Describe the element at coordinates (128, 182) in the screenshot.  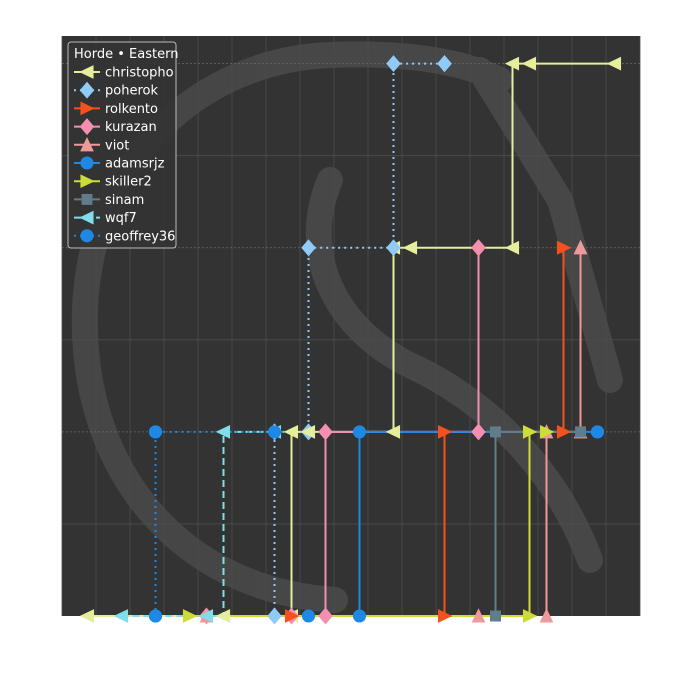
I see `legend-label: skiller2` at that location.